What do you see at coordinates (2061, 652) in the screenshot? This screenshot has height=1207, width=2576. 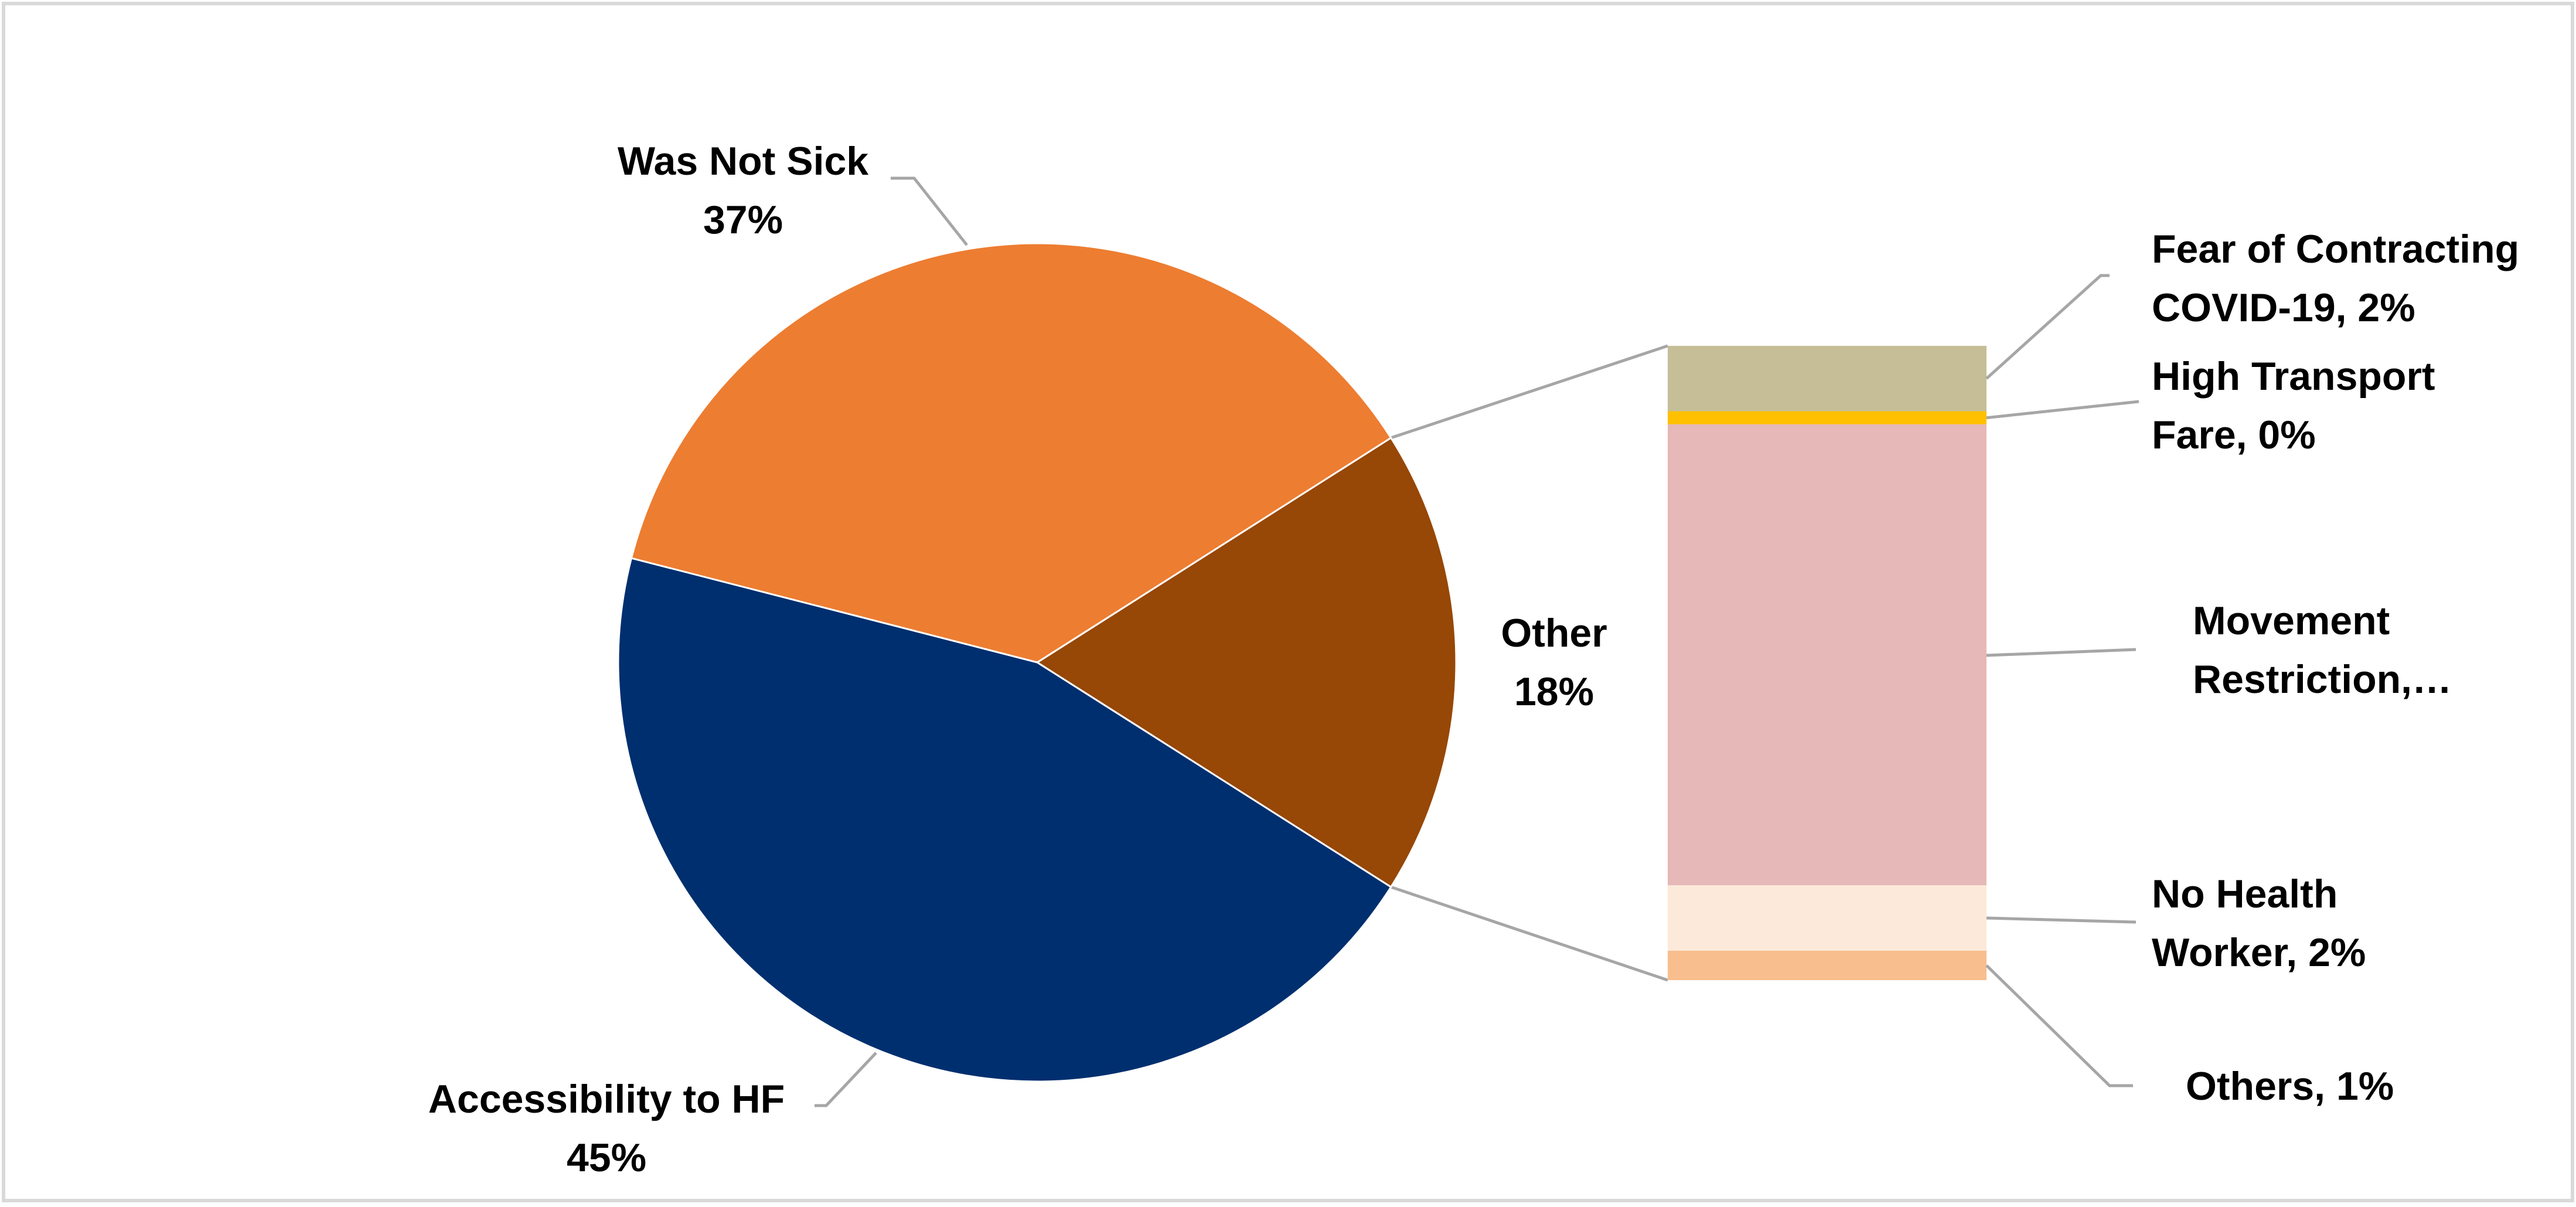 I see `leader-line-movement-restriction` at bounding box center [2061, 652].